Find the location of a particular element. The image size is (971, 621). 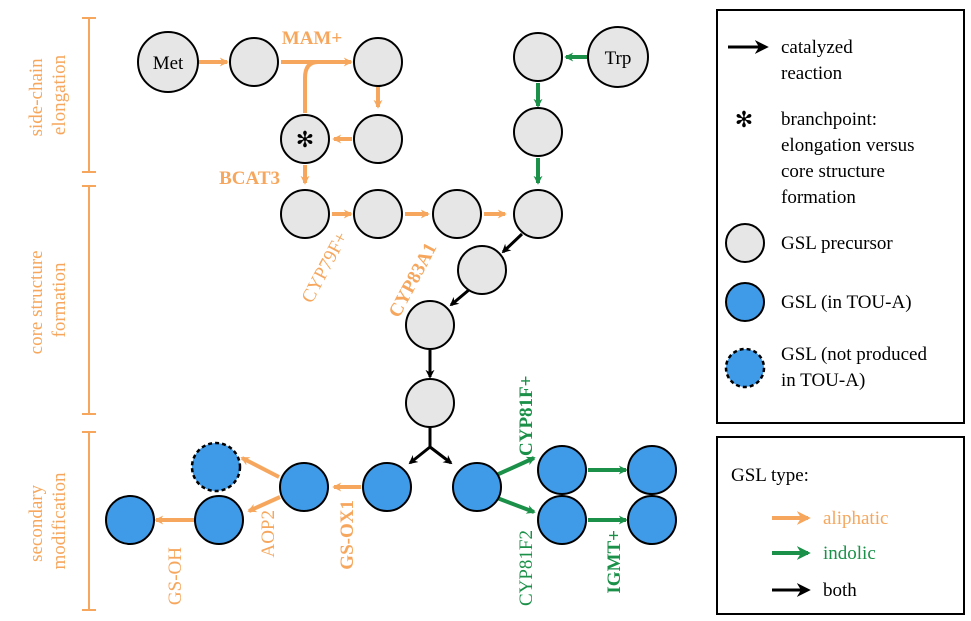

arrow-c4-to-s1 is located at coordinates (512, 243).